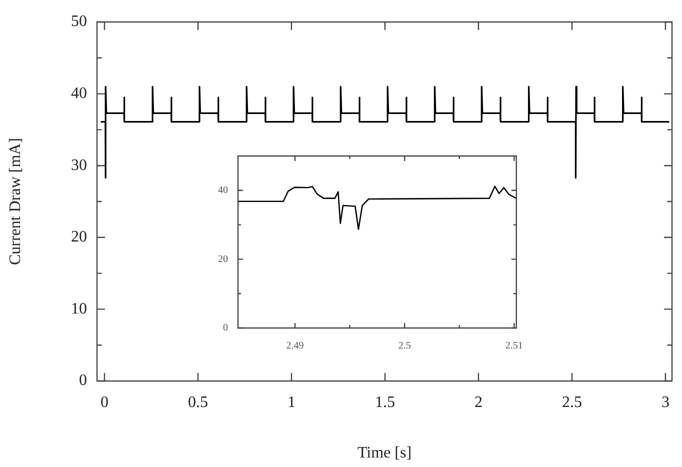 The width and height of the screenshot is (682, 467). I want to click on x-tick-label: 2.51, so click(514, 346).